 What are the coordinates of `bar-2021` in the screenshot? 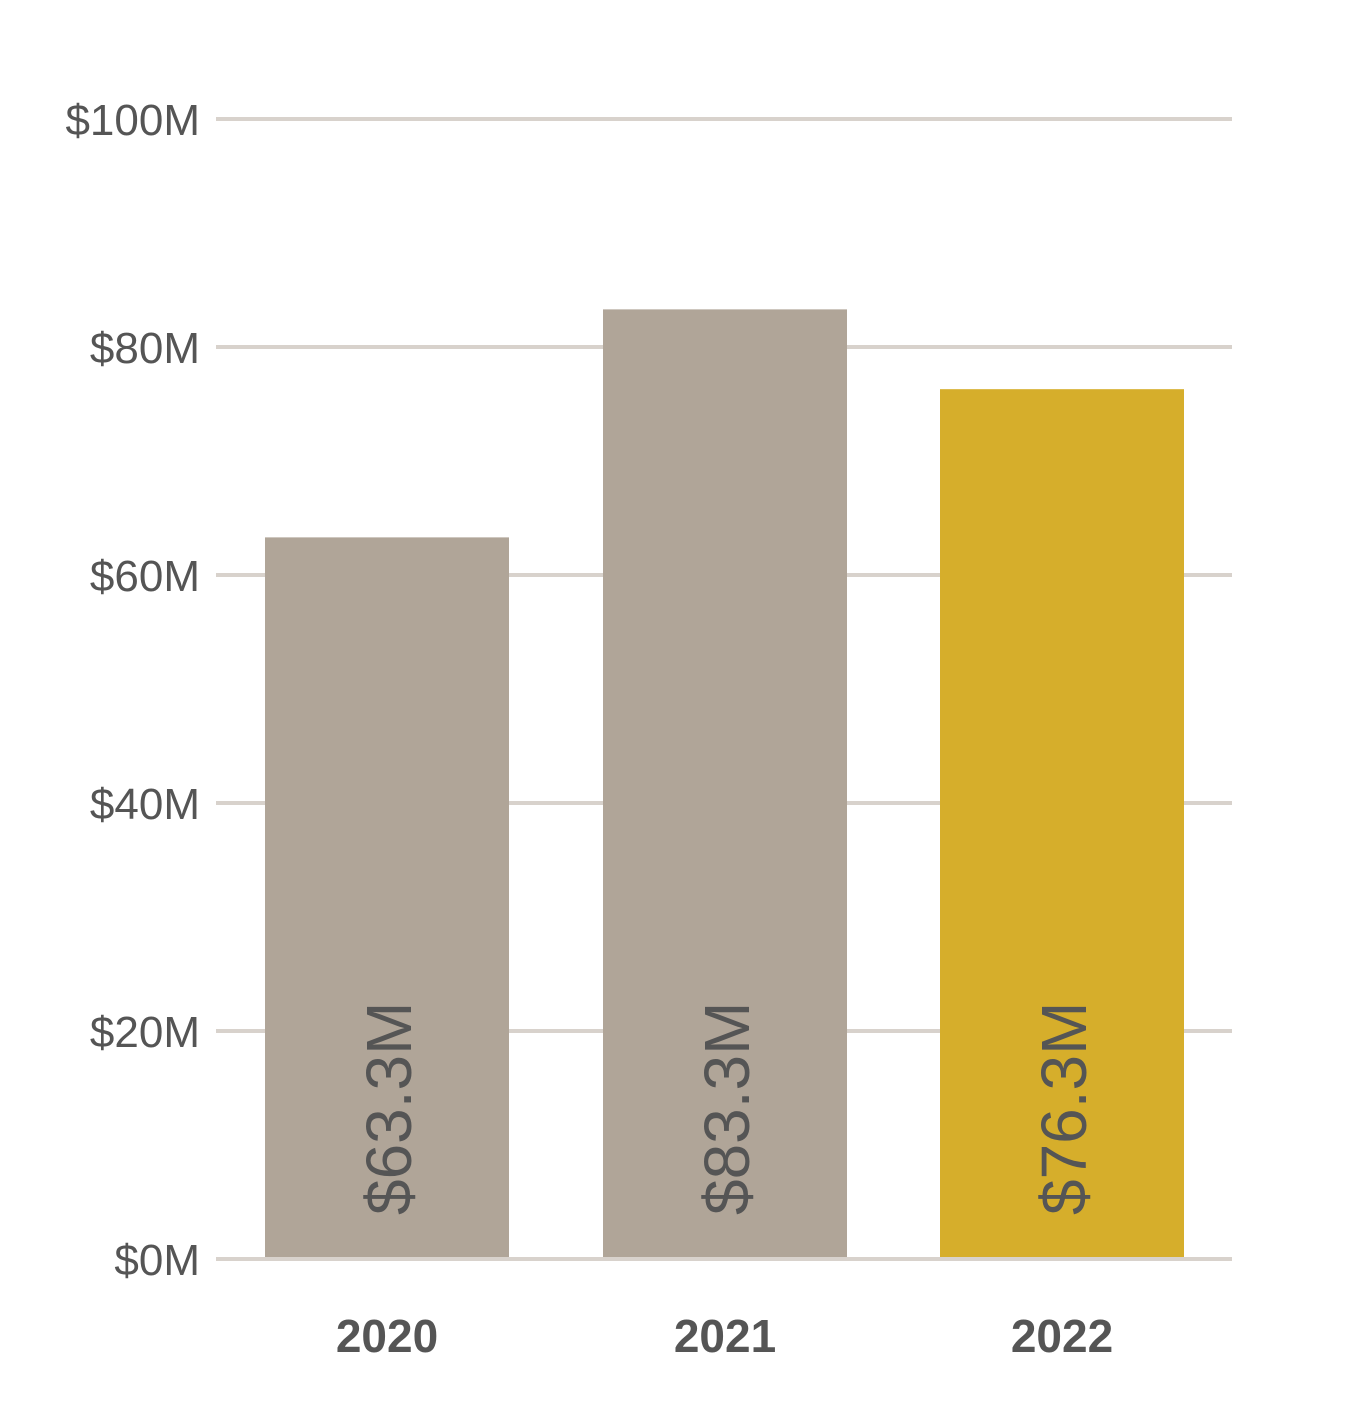 It's located at (725, 784).